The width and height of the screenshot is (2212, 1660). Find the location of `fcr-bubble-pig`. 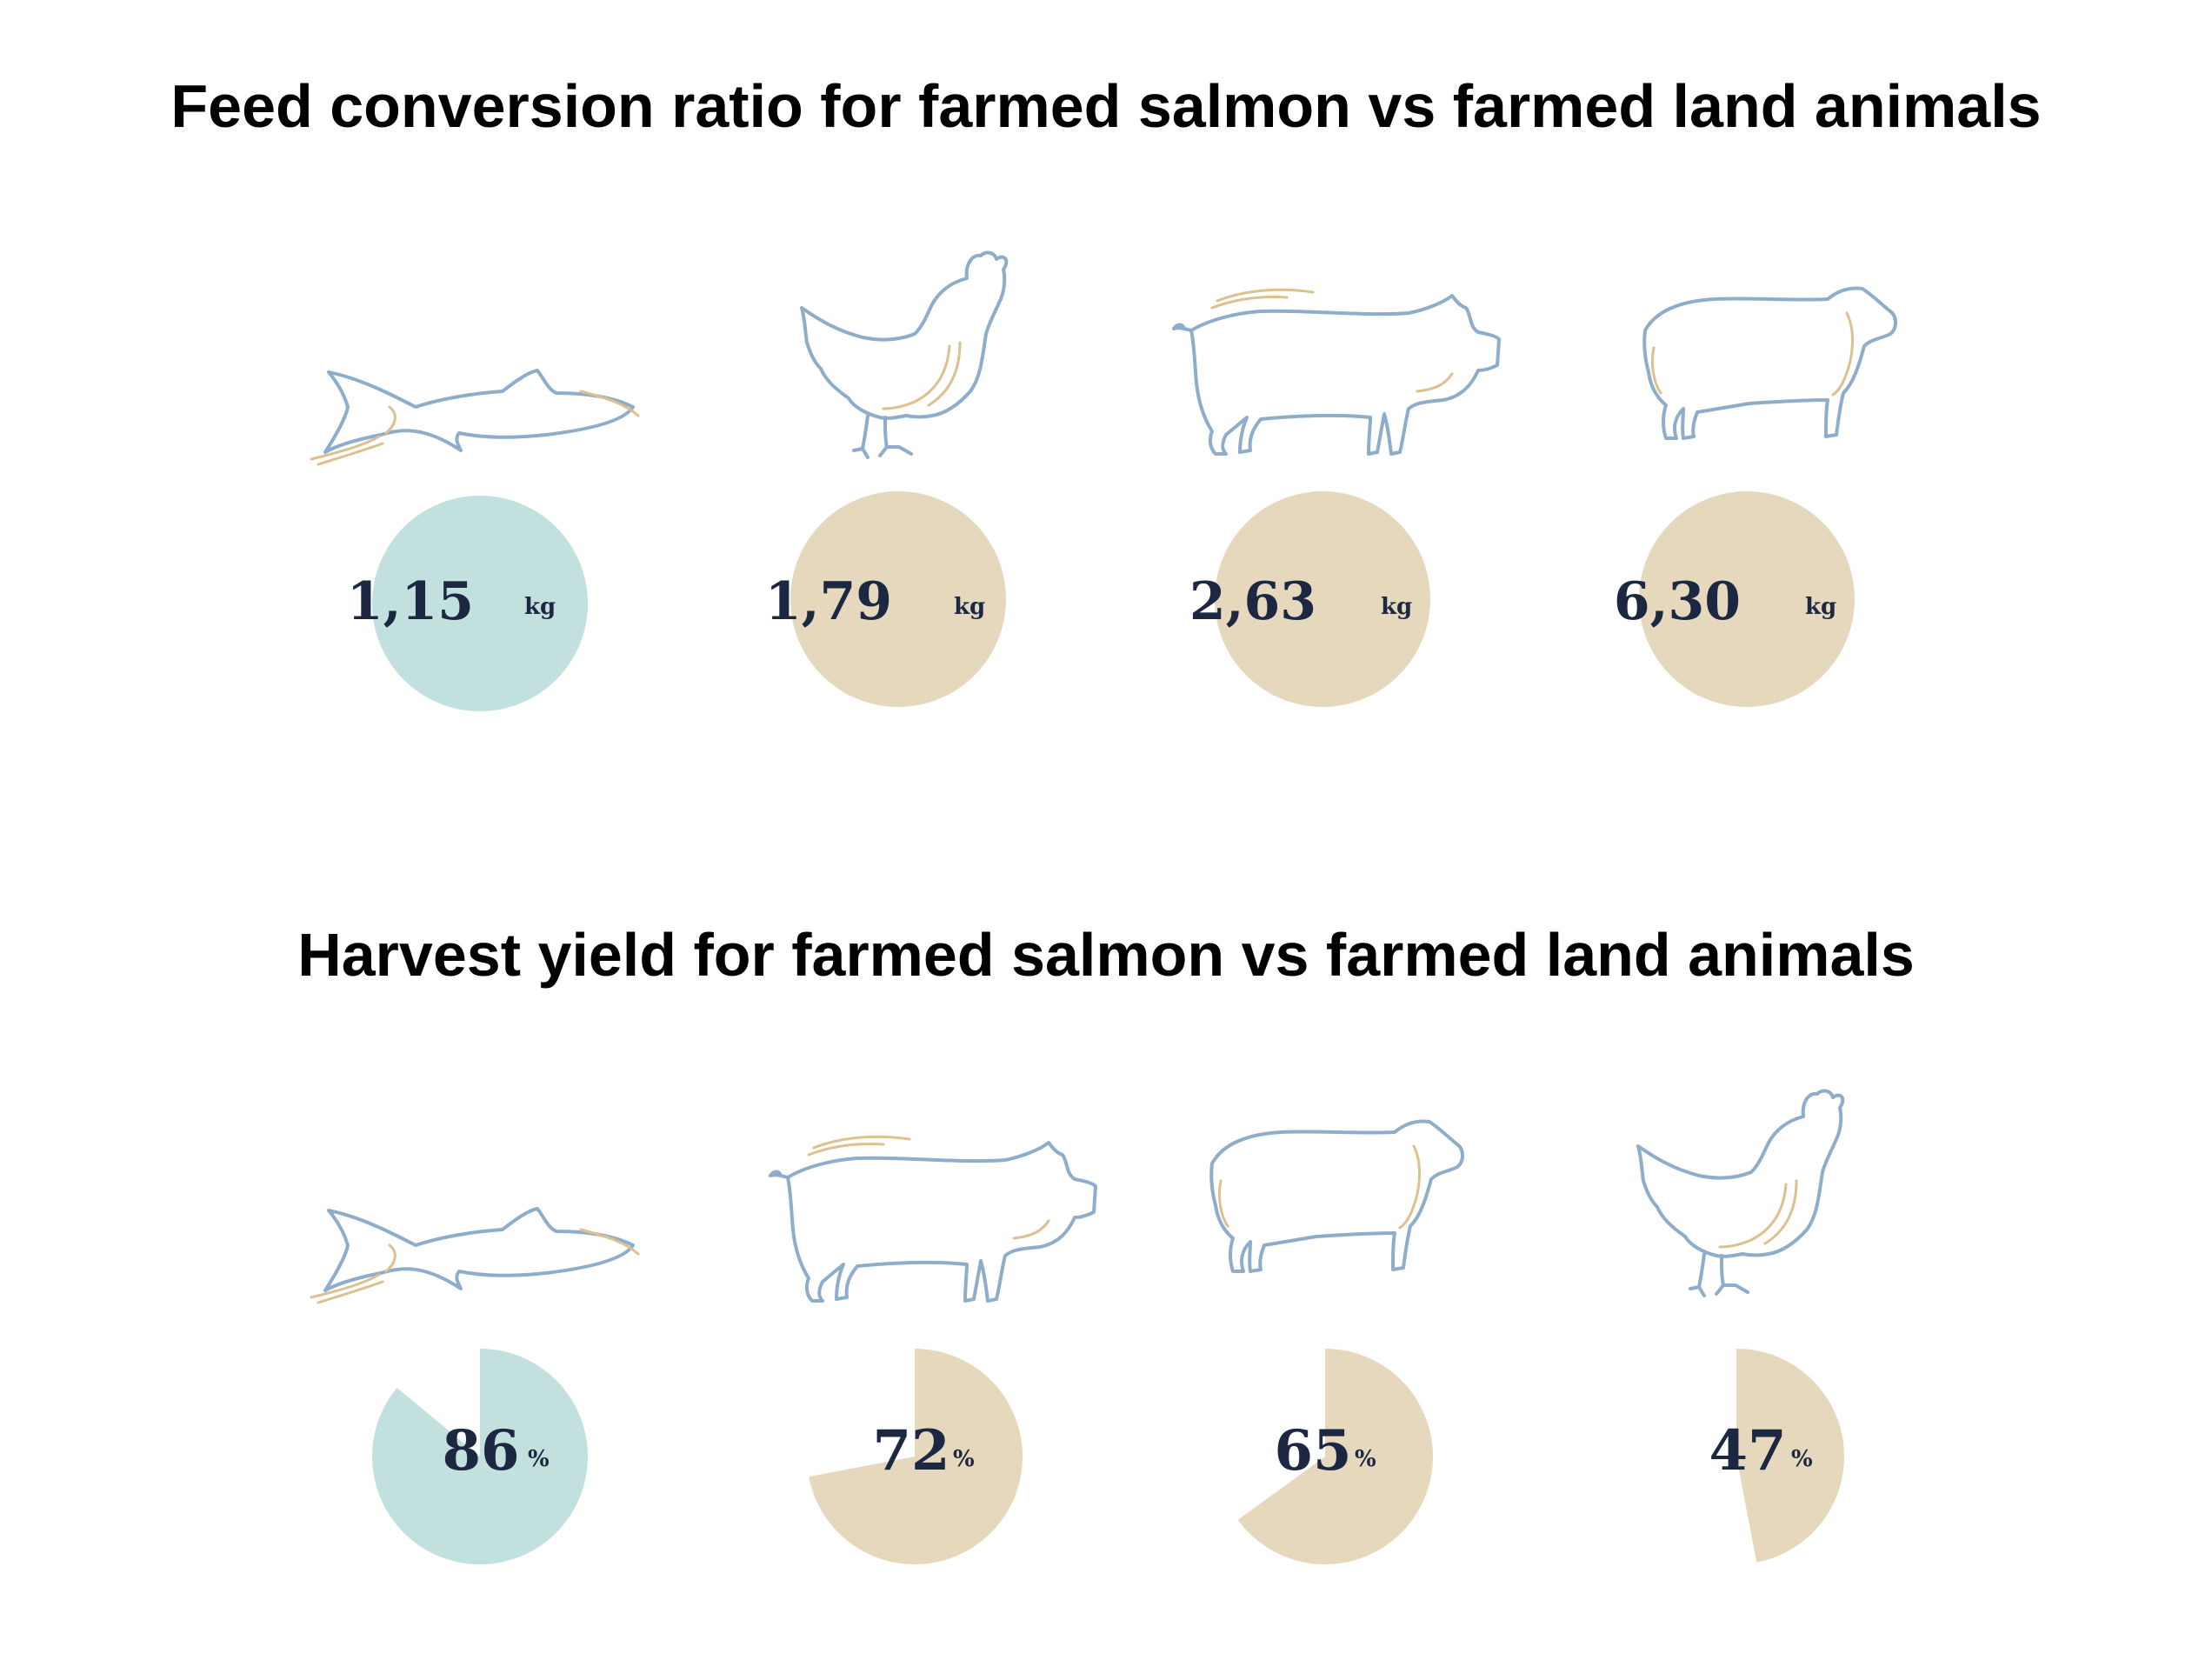

fcr-bubble-pig is located at coordinates (1323, 599).